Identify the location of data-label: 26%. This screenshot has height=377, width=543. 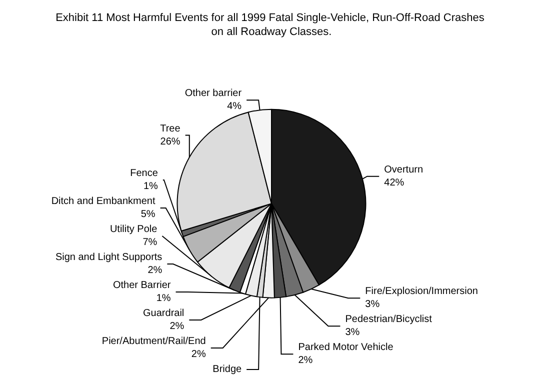
(170, 142).